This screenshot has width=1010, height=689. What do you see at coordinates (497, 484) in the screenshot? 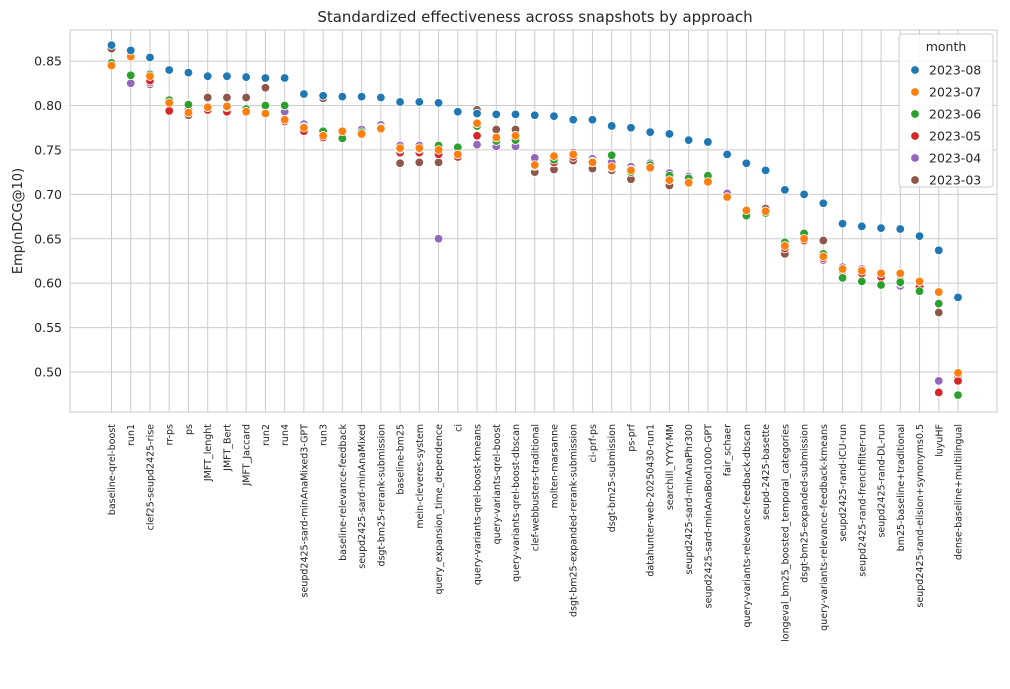
I see `x-tick-label: query-variants-qrel-boost` at bounding box center [497, 484].